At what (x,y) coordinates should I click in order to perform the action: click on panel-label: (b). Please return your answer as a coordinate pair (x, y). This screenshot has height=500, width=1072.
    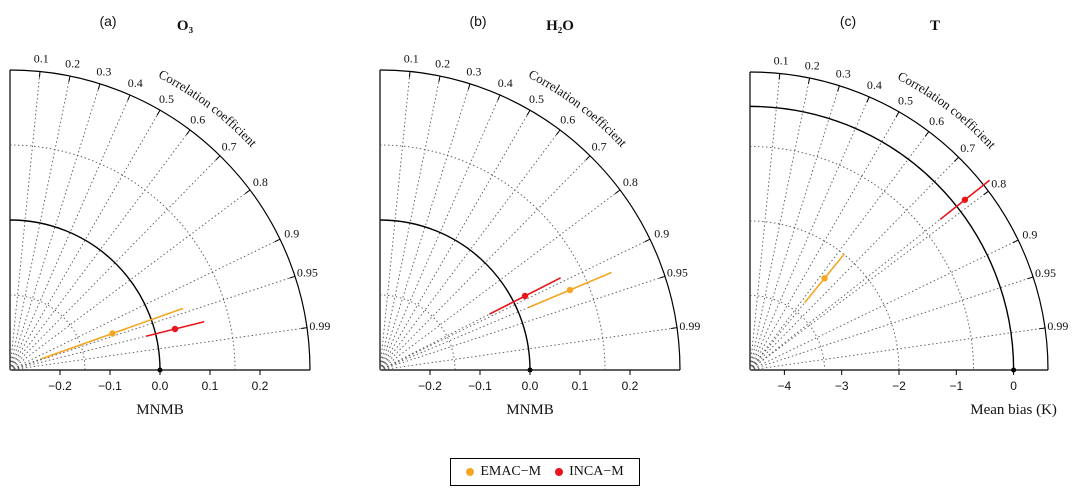
    Looking at the image, I should click on (477, 21).